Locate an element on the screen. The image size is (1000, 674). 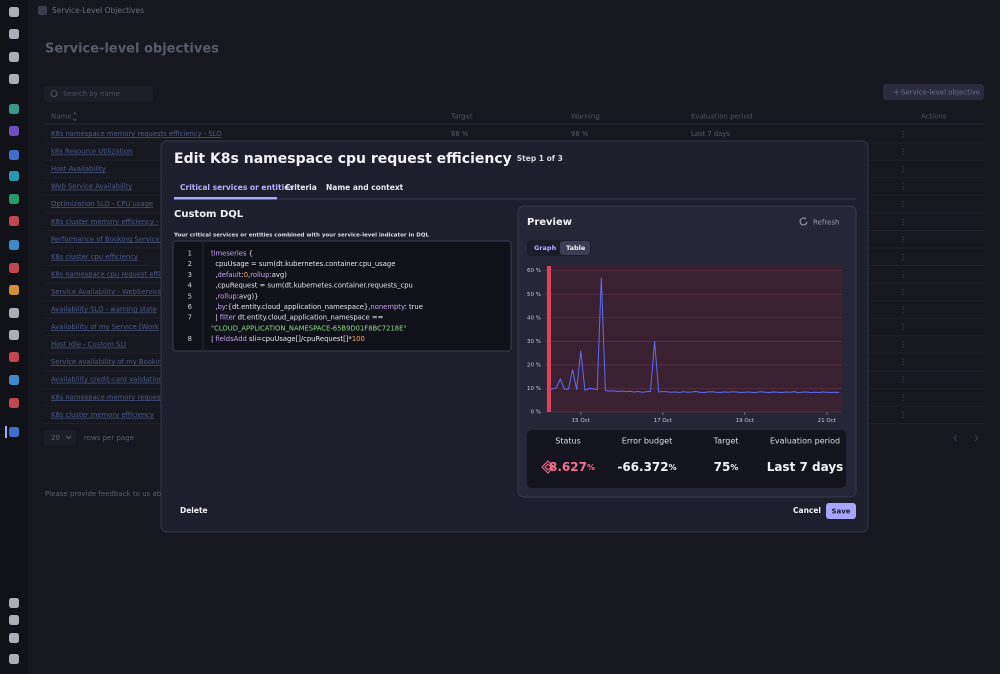
code-token: fieldsAdd is located at coordinates (230, 339).